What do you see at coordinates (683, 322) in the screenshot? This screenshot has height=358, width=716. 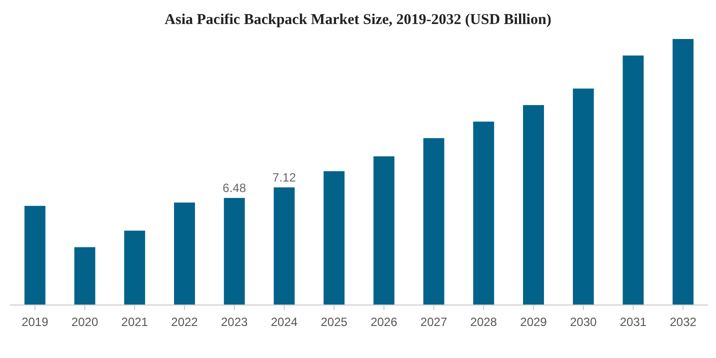 I see `x-tick-label: 2032` at bounding box center [683, 322].